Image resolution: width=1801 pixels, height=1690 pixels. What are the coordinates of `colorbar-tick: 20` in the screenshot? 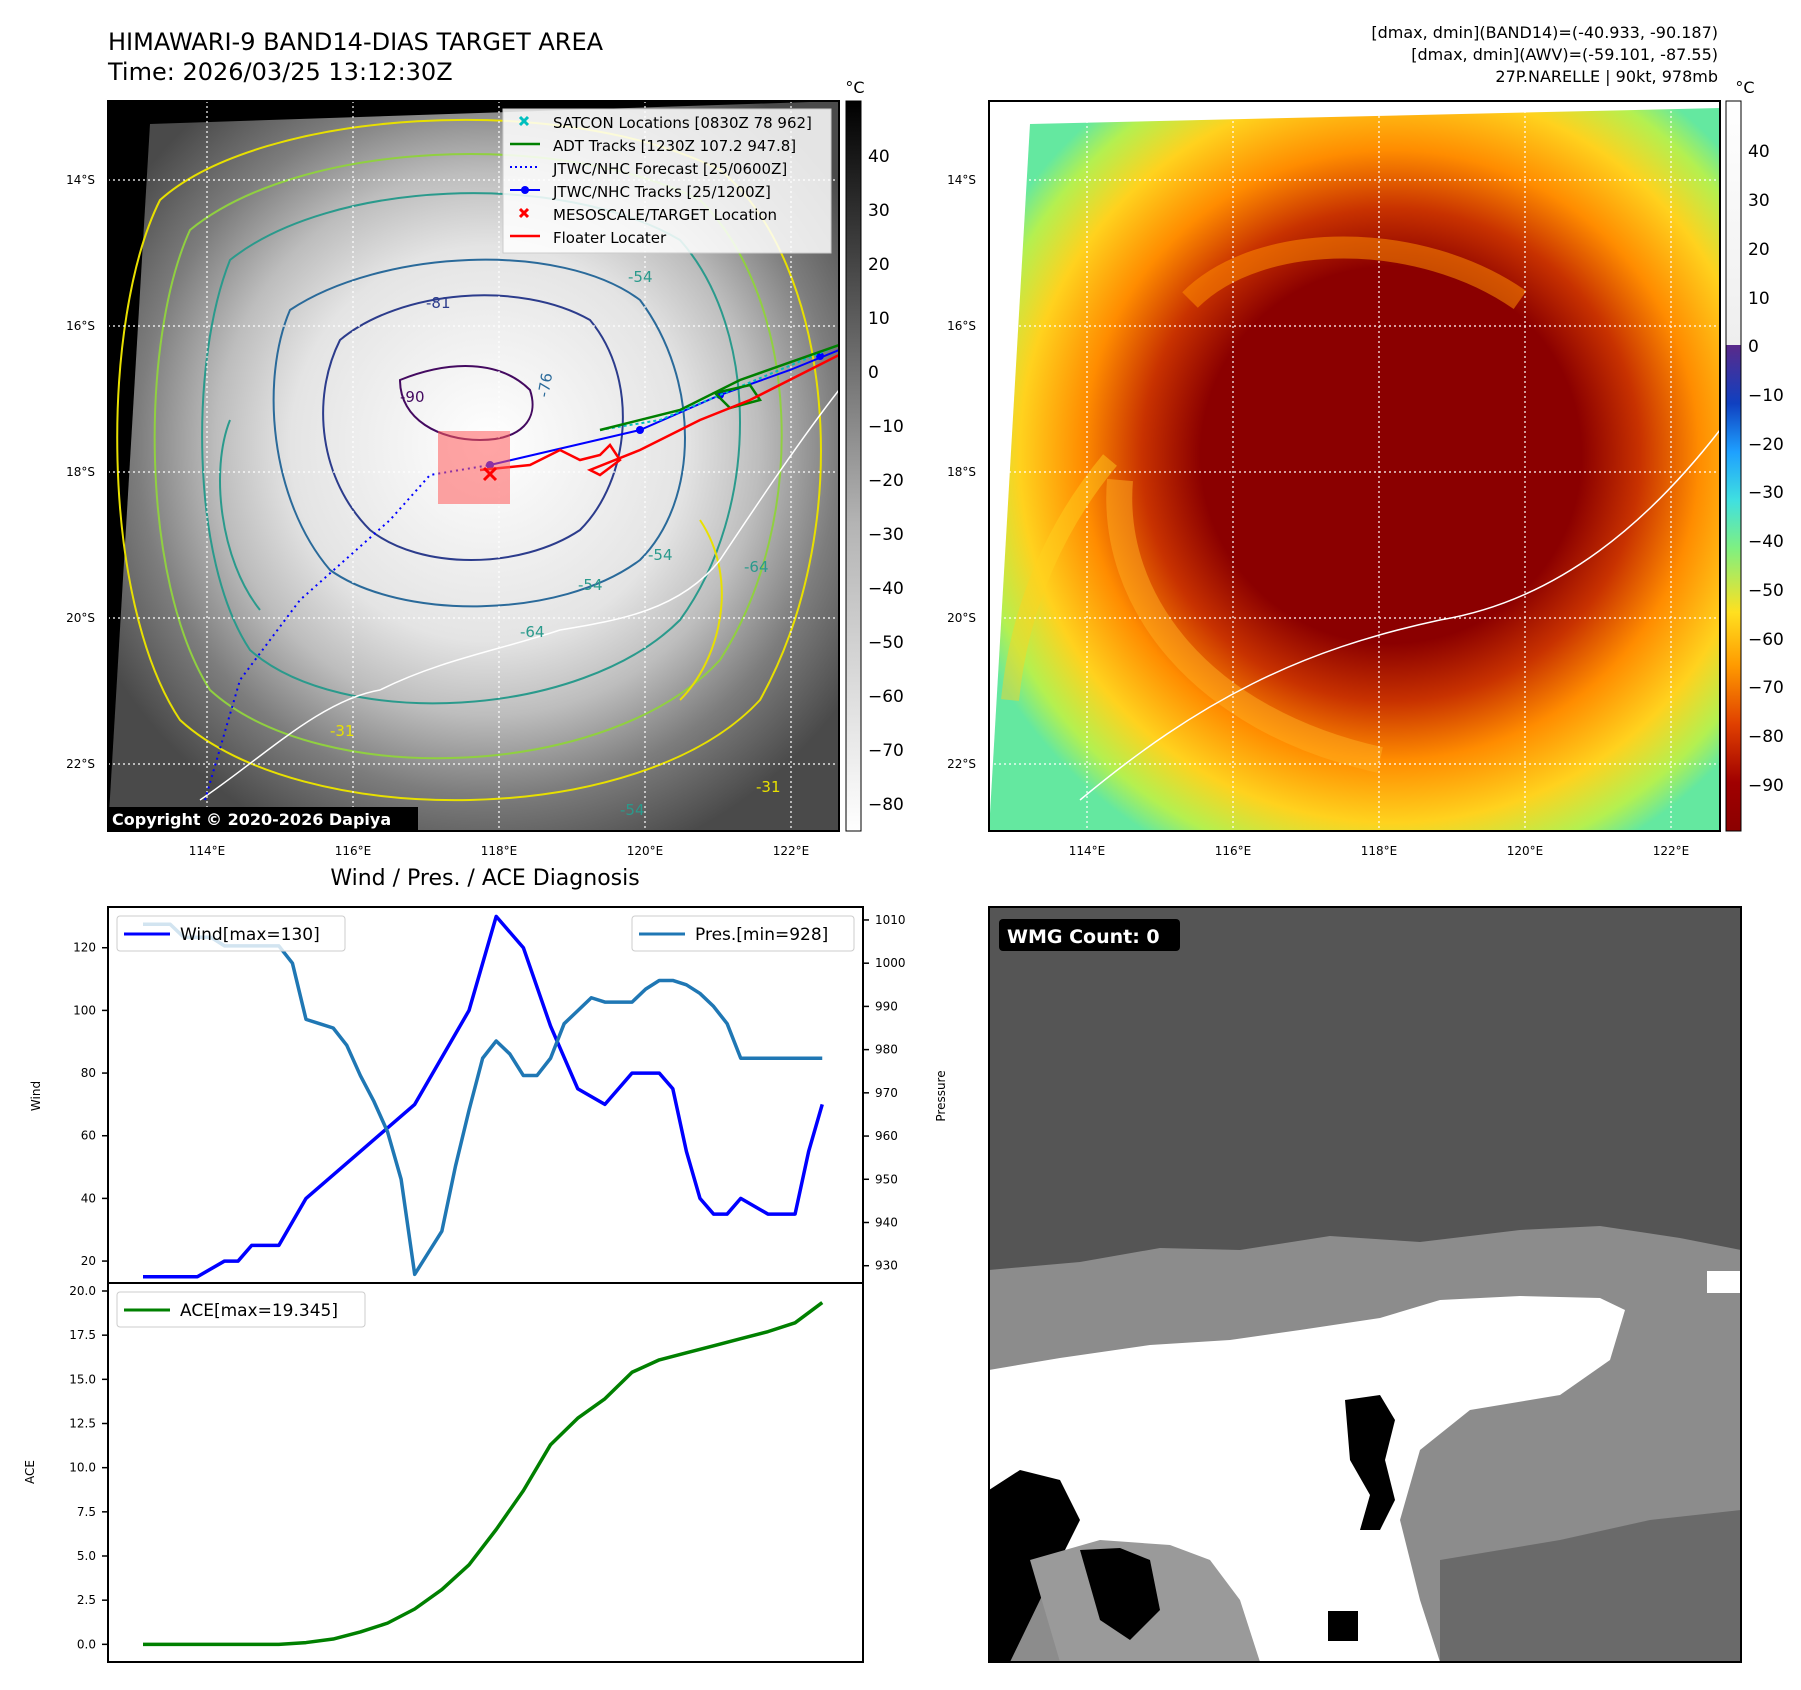 It's located at (1759, 250).